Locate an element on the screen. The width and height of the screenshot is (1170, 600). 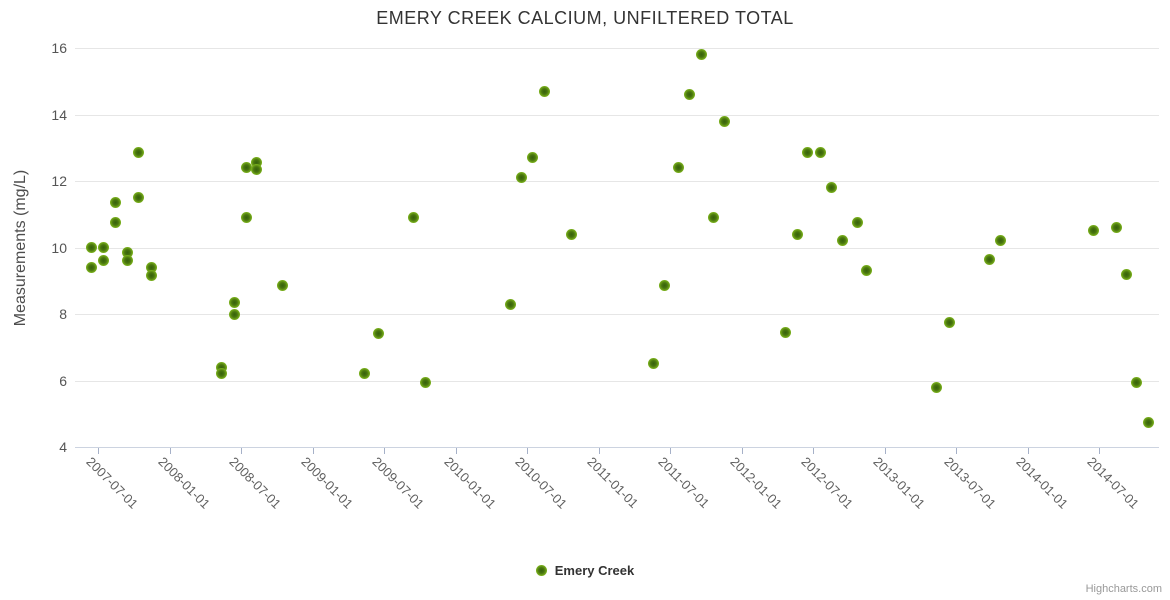
x-axis-tick-label: 2014-07-01 is located at coordinates (1113, 483).